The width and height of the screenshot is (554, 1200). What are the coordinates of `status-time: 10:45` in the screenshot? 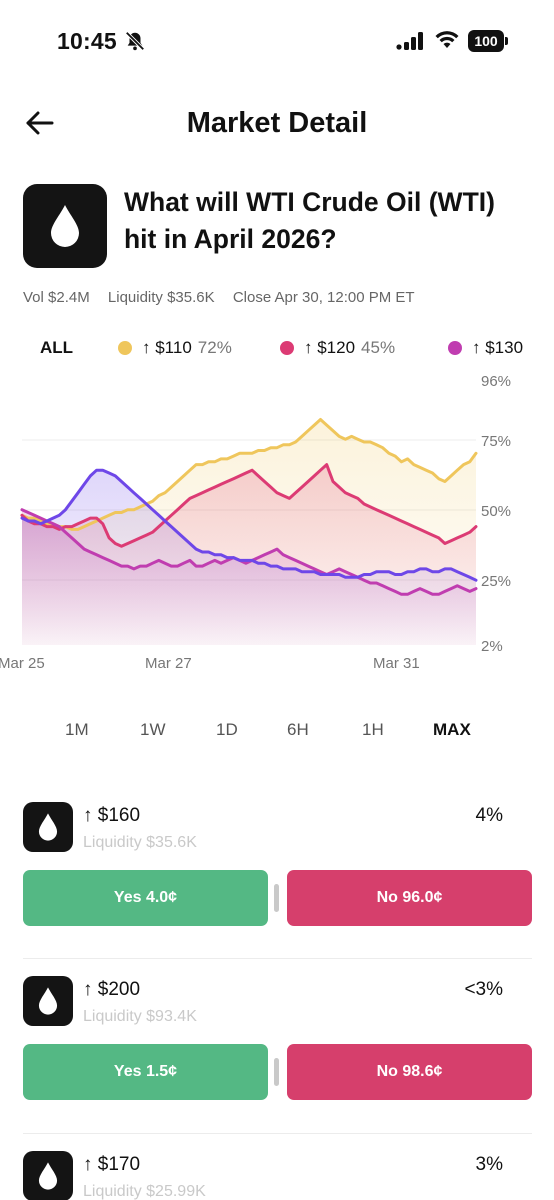 It's located at (87, 41).